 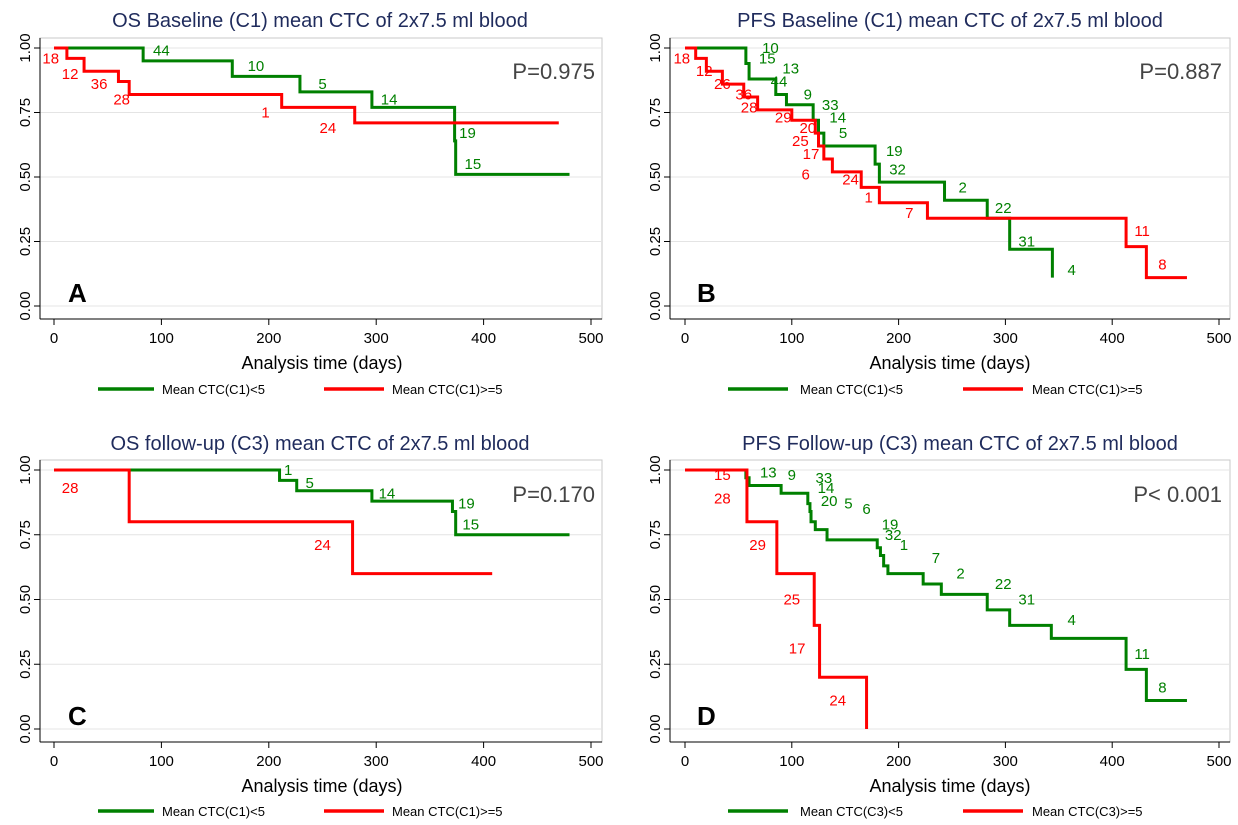 What do you see at coordinates (1003, 584) in the screenshot?
I see `risk-label: 22` at bounding box center [1003, 584].